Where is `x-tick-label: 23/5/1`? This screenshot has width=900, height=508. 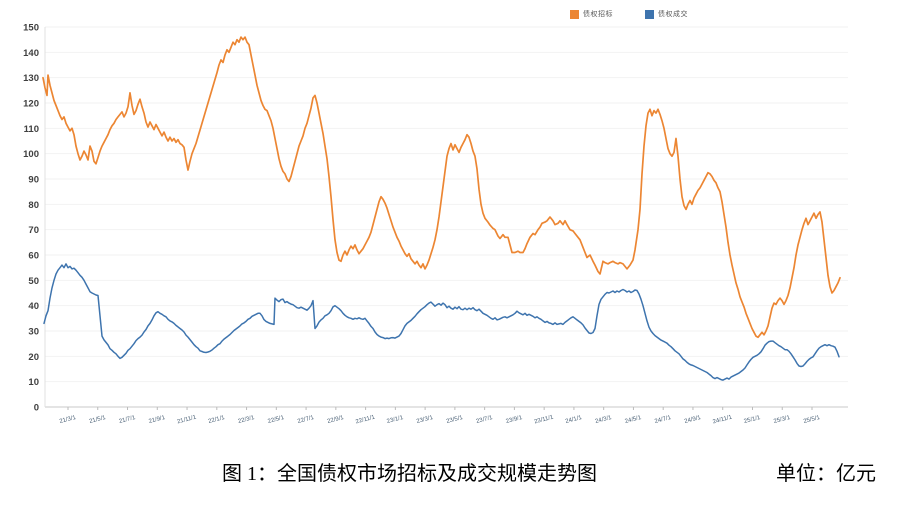 x-tick-label: 23/5/1 is located at coordinates (455, 420).